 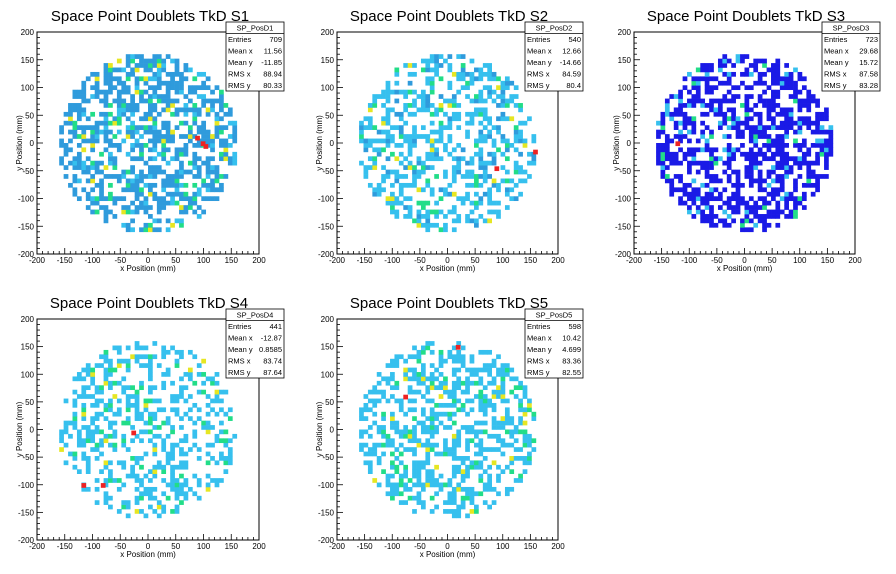 I want to click on y-tick-label: 150, so click(x=28, y=347).